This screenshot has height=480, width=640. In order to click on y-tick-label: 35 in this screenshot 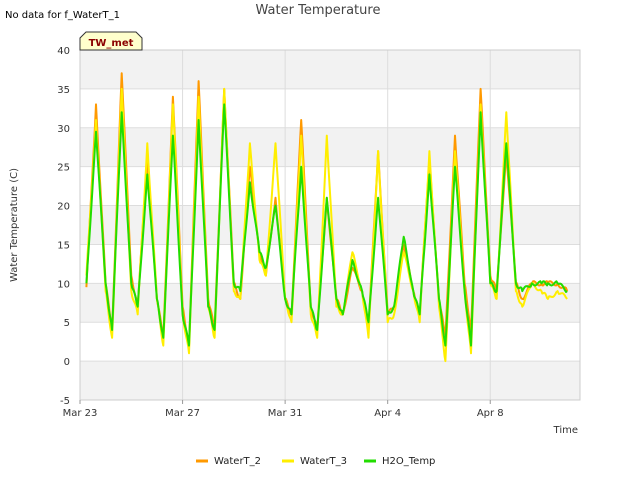, I will do `click(63, 90)`.